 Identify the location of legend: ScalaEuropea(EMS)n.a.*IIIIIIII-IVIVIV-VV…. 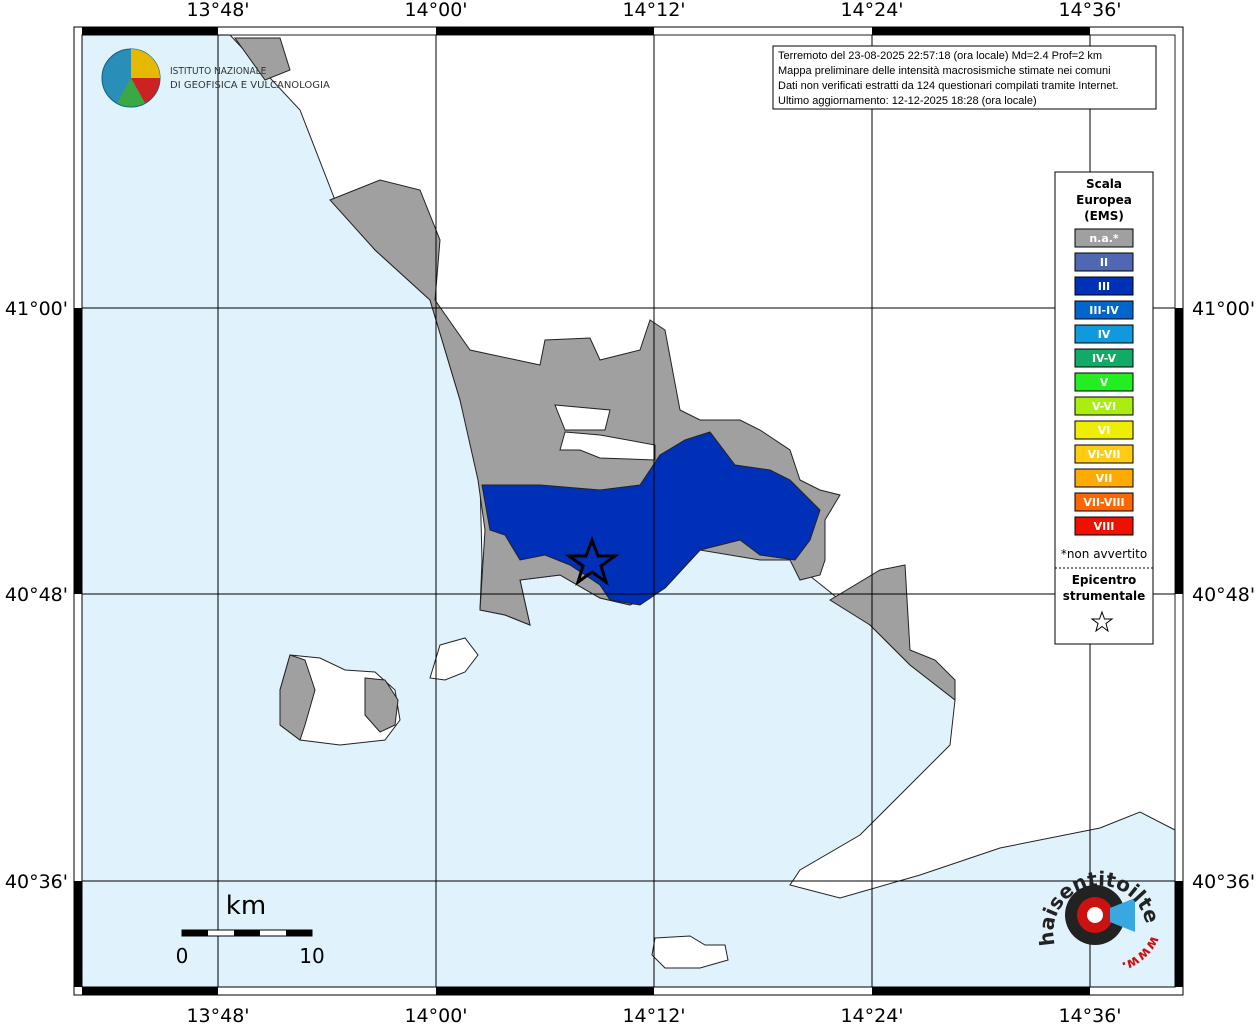
(1104, 405).